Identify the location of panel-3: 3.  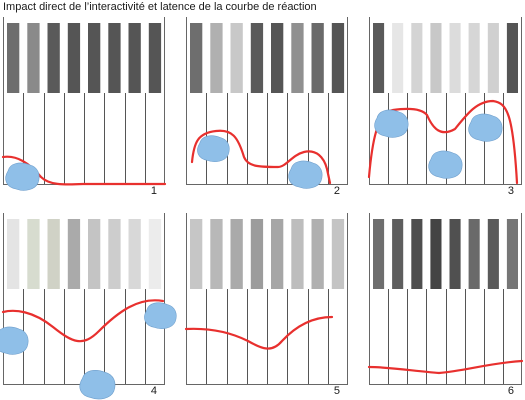
(444, 107).